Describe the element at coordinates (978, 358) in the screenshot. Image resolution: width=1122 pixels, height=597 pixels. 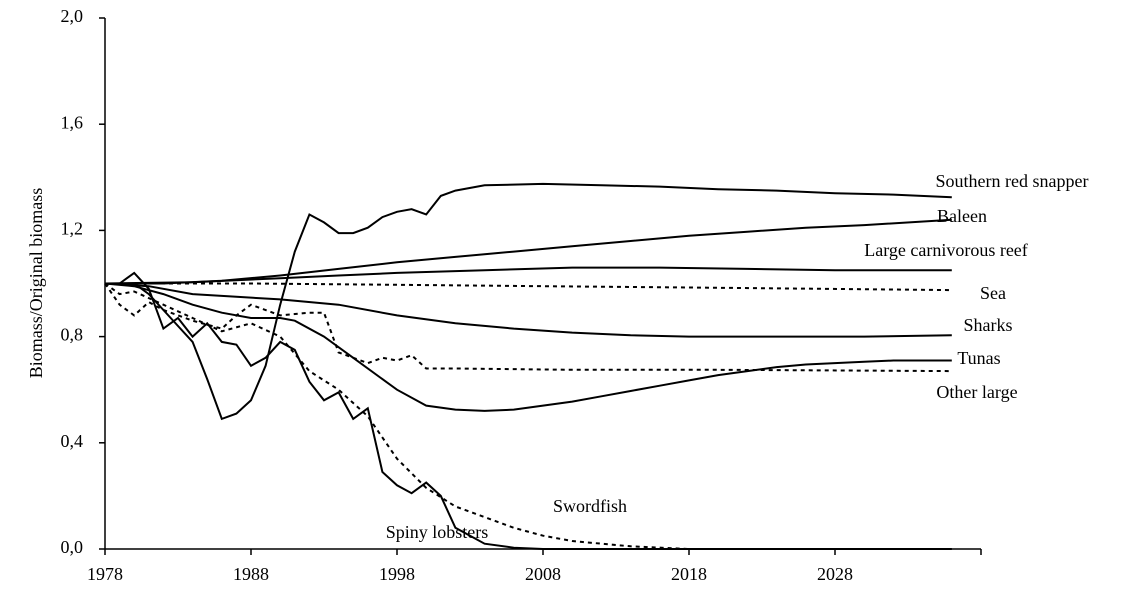
I see `series-label: Tunas` at that location.